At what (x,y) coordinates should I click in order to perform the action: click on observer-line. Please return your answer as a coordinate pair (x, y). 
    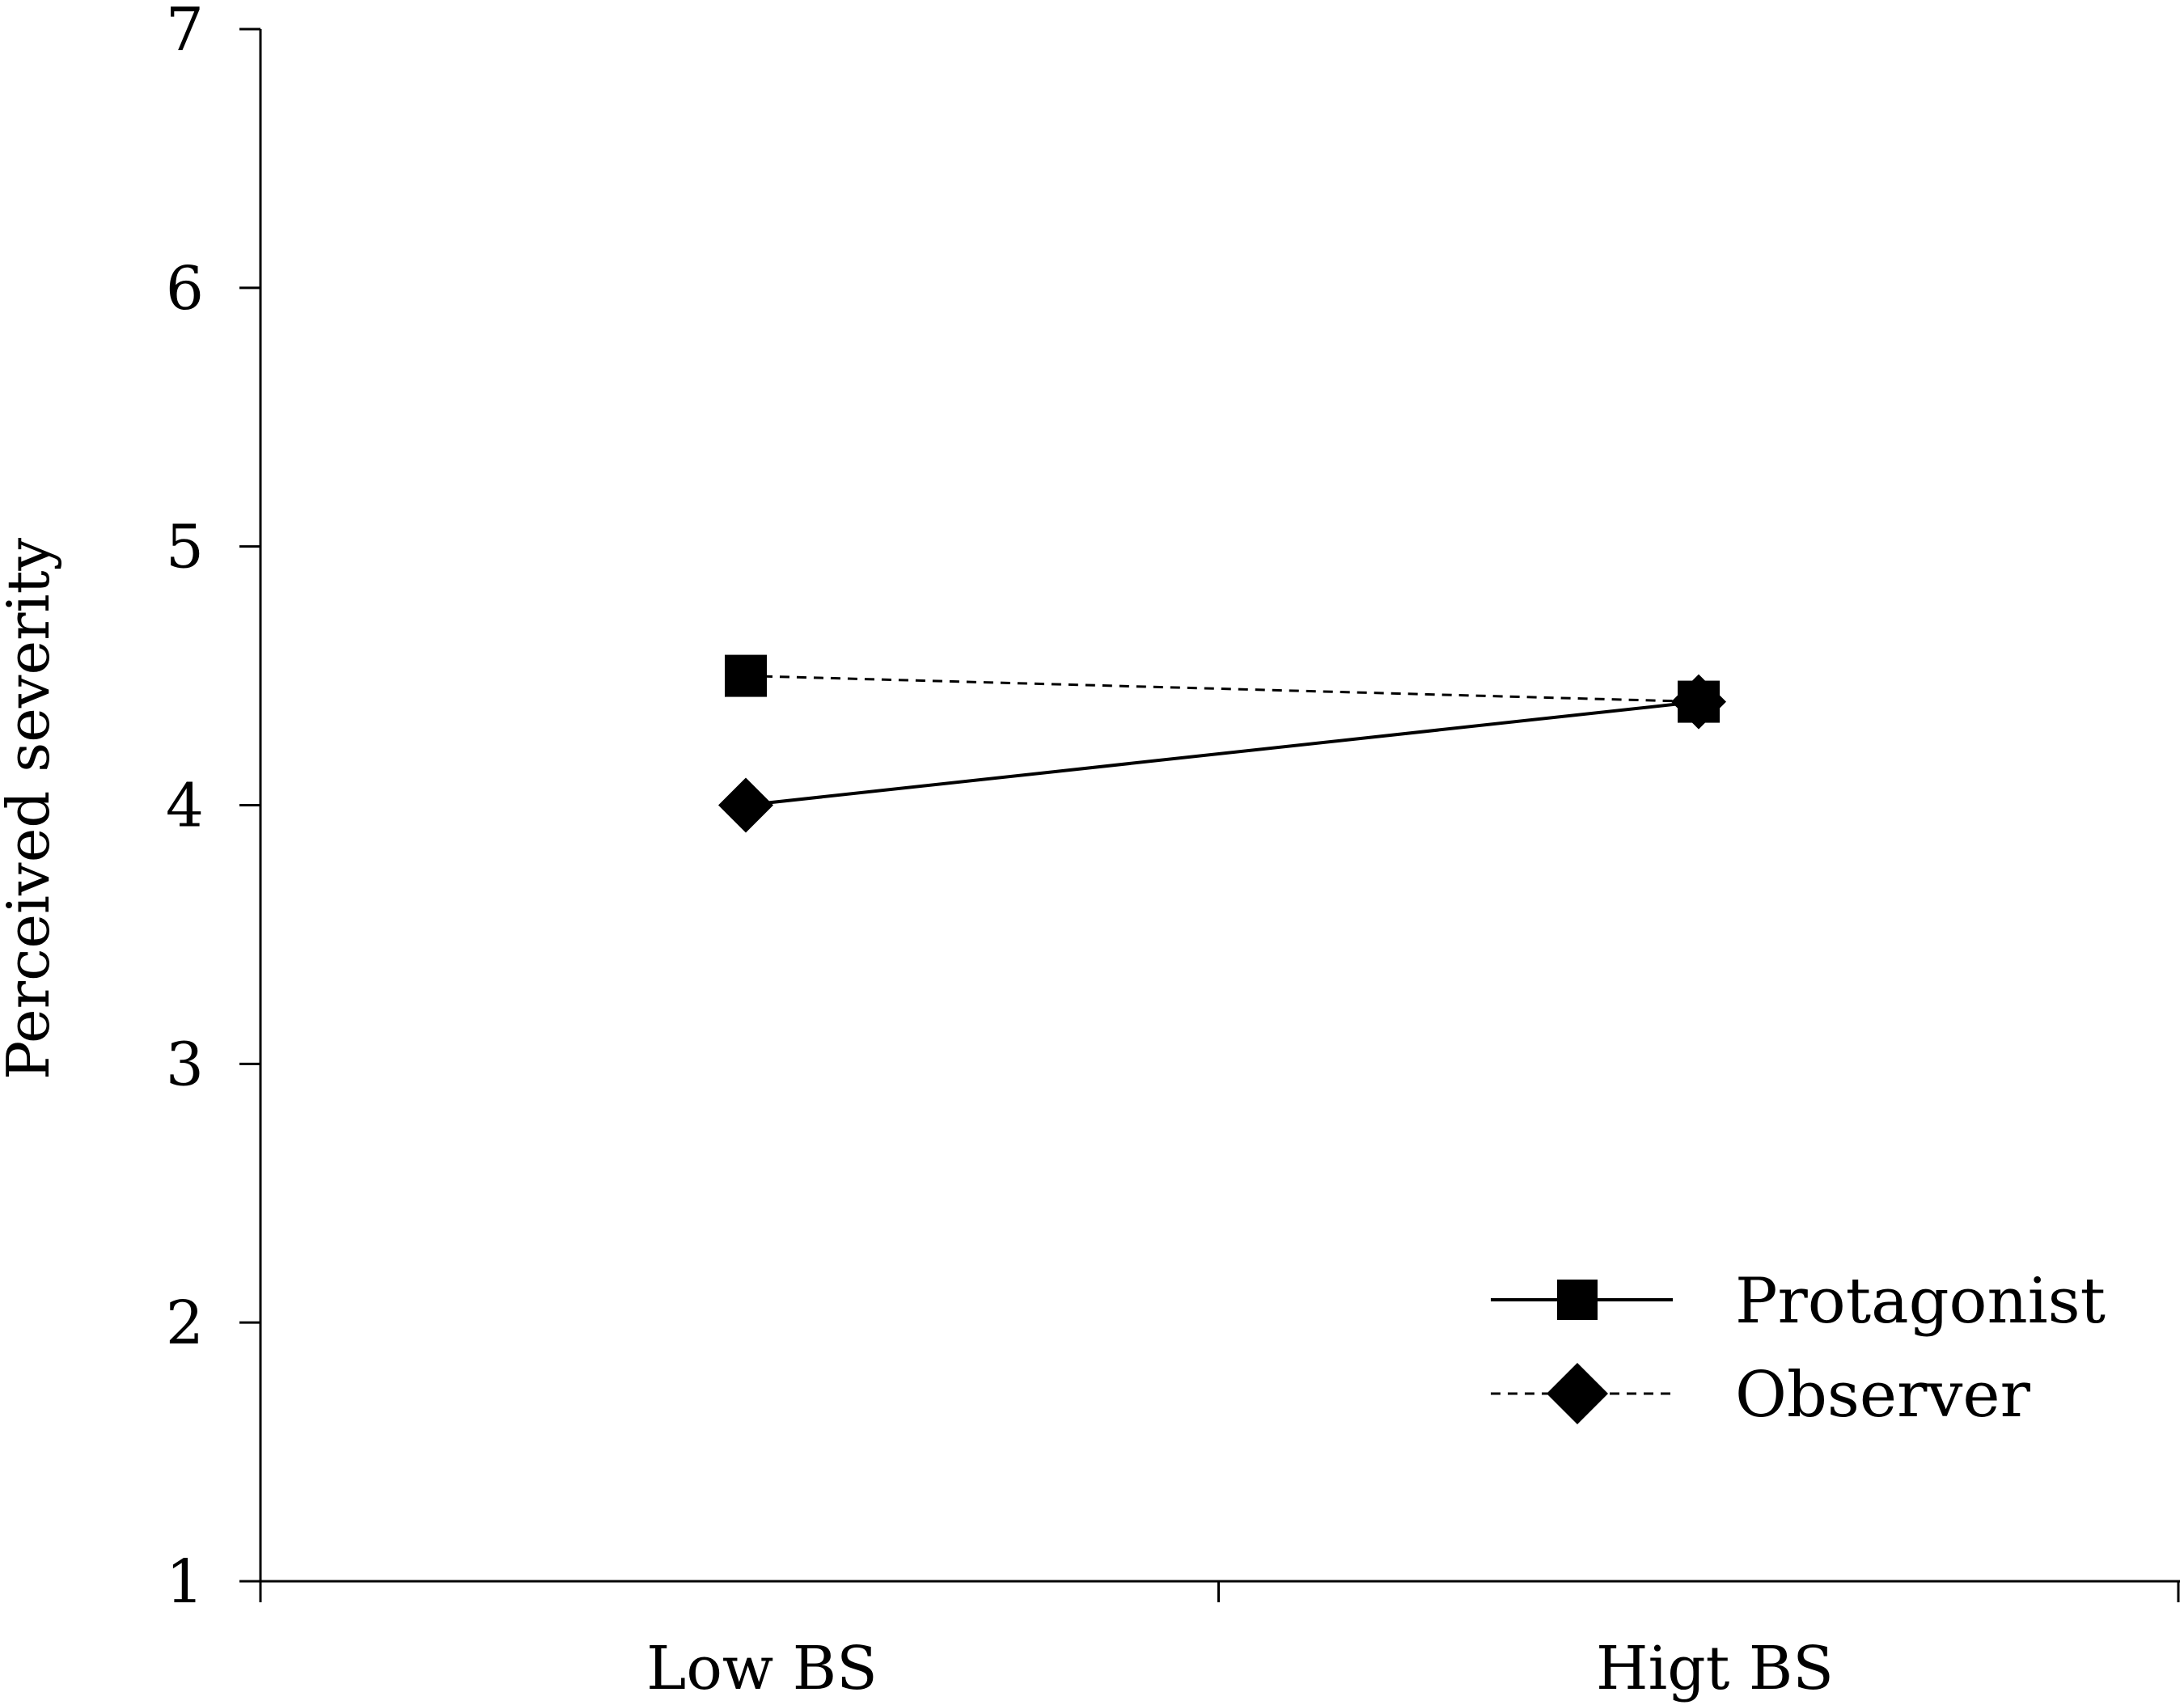
    Looking at the image, I should click on (1222, 753).